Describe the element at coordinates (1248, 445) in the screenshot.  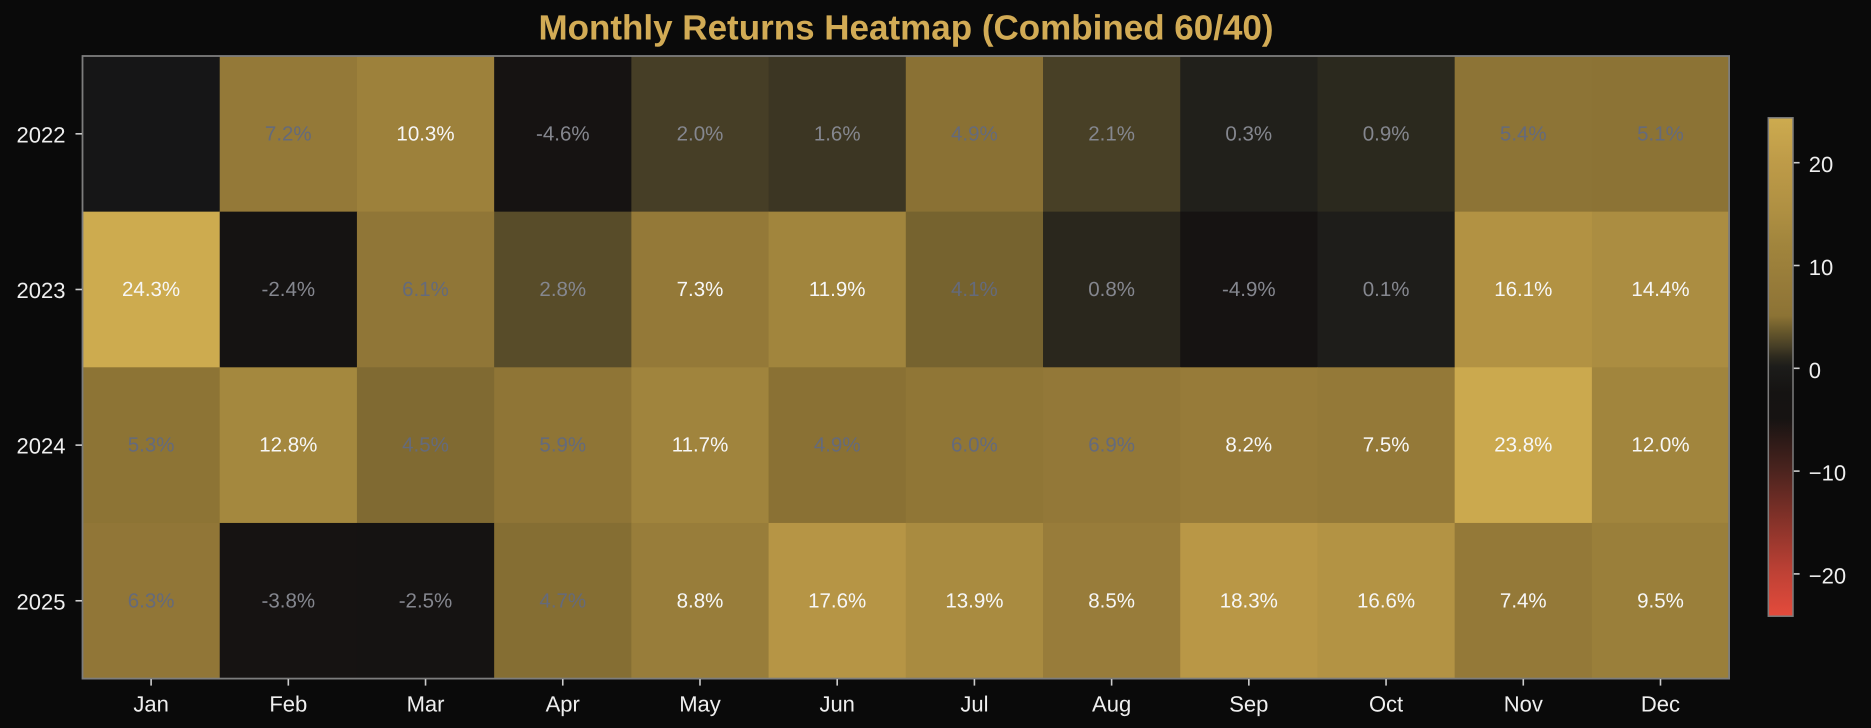
I see `svg-text: 8.2%` at that location.